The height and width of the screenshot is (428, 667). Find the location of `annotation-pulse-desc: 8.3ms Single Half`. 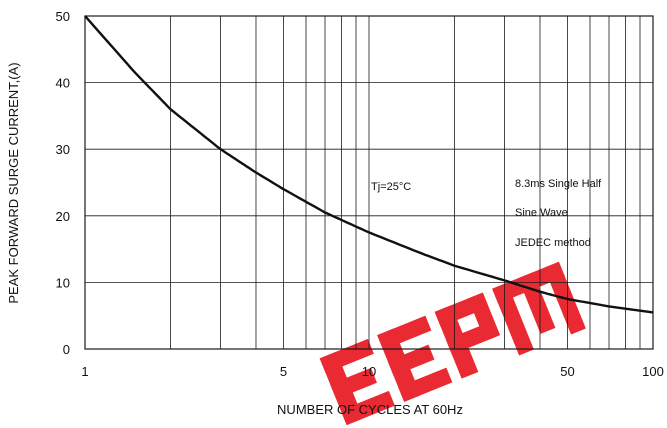

annotation-pulse-desc: 8.3ms Single Half is located at coordinates (558, 184).